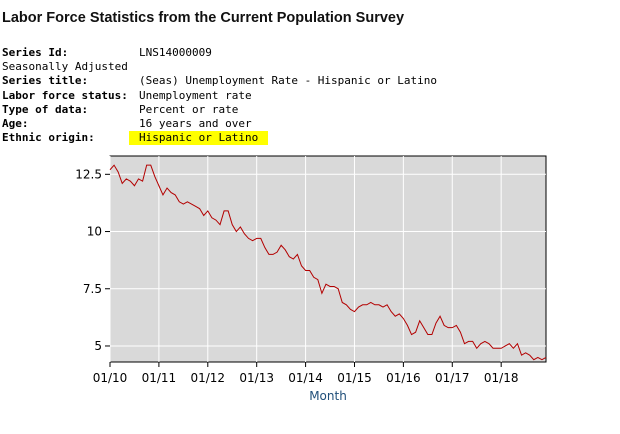 The image size is (620, 434). I want to click on series-info-label: Ethnic origin:, so click(48, 138).